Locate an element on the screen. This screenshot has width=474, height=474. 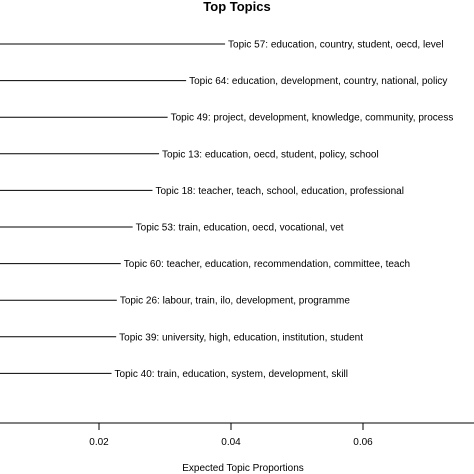
chart-title: Top Topics is located at coordinates (236, 7).